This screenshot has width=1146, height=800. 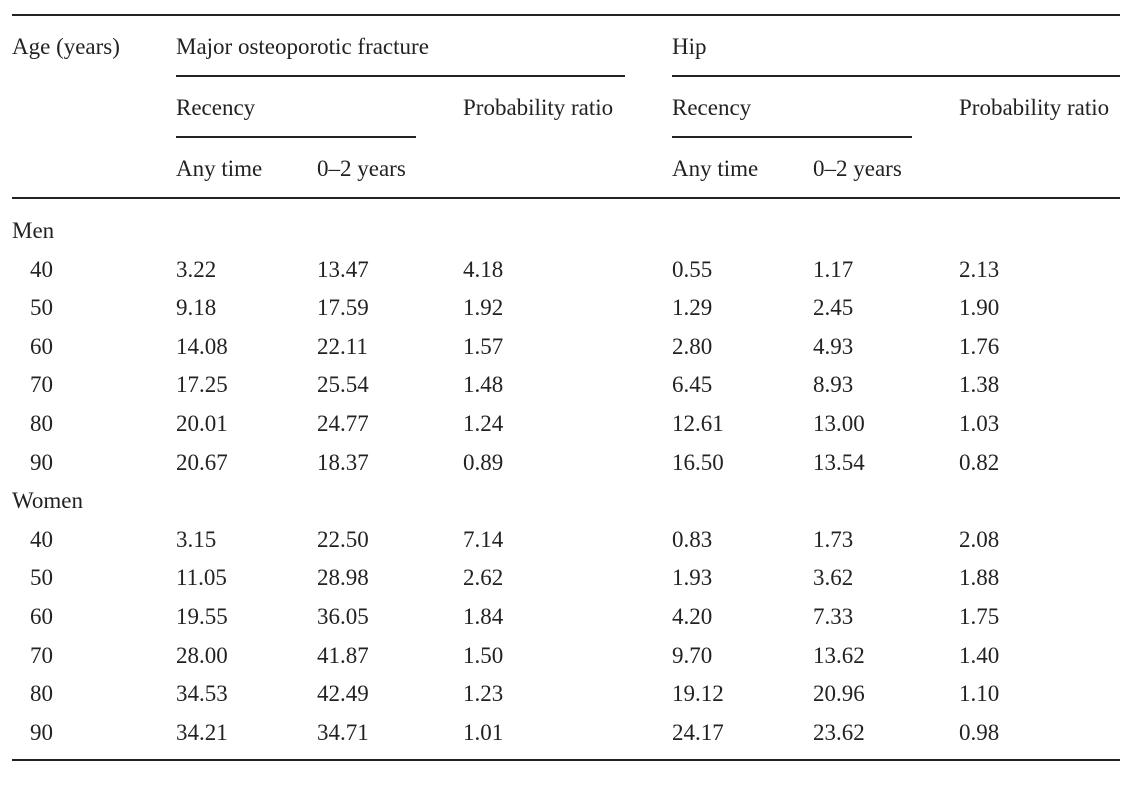 What do you see at coordinates (483, 693) in the screenshot?
I see `mof-probability-ratio-cell: 1.23` at bounding box center [483, 693].